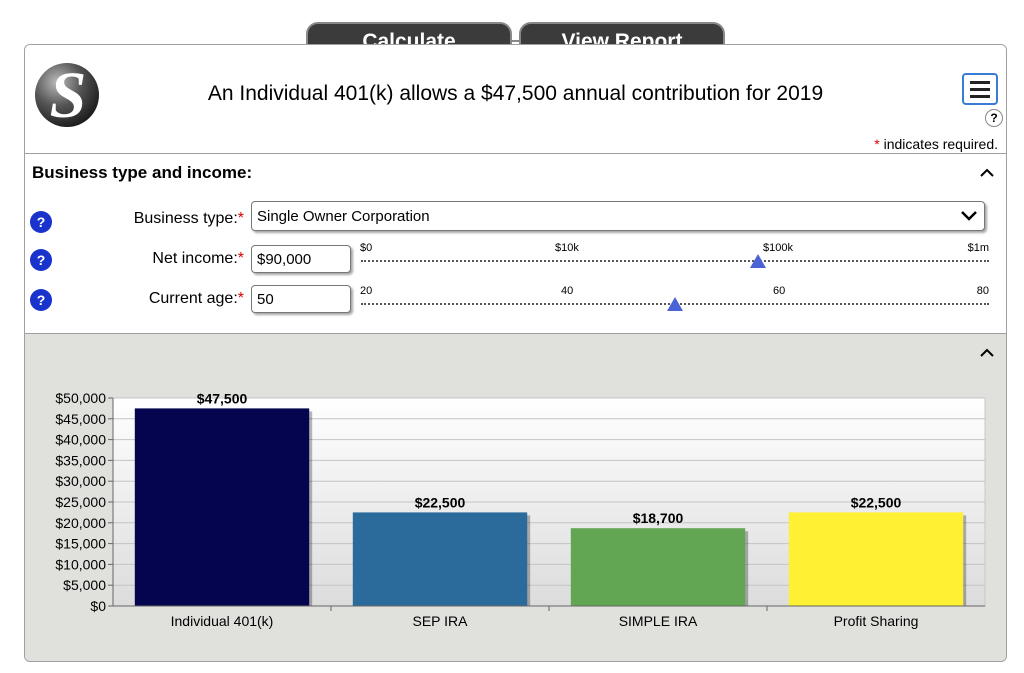 This screenshot has width=1024, height=673. What do you see at coordinates (441, 621) in the screenshot?
I see `x-tick-label: SEP IRA` at bounding box center [441, 621].